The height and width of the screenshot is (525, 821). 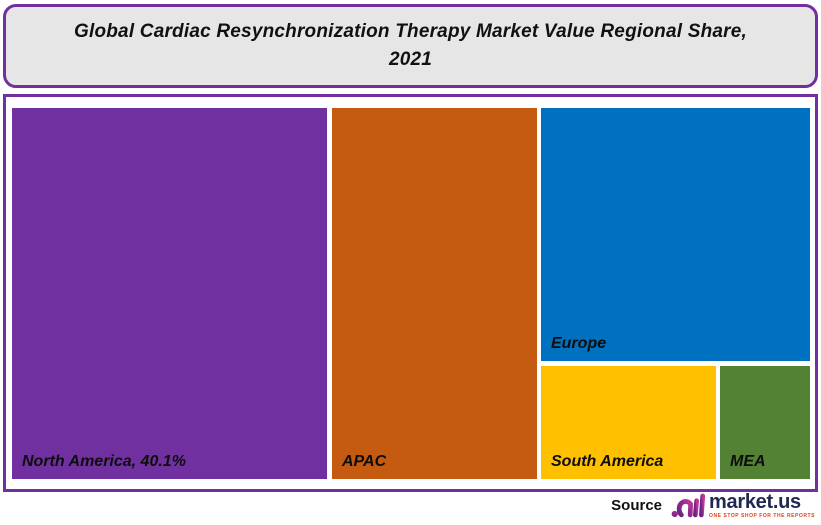 What do you see at coordinates (607, 461) in the screenshot?
I see `tile-label-south-america: South America` at bounding box center [607, 461].